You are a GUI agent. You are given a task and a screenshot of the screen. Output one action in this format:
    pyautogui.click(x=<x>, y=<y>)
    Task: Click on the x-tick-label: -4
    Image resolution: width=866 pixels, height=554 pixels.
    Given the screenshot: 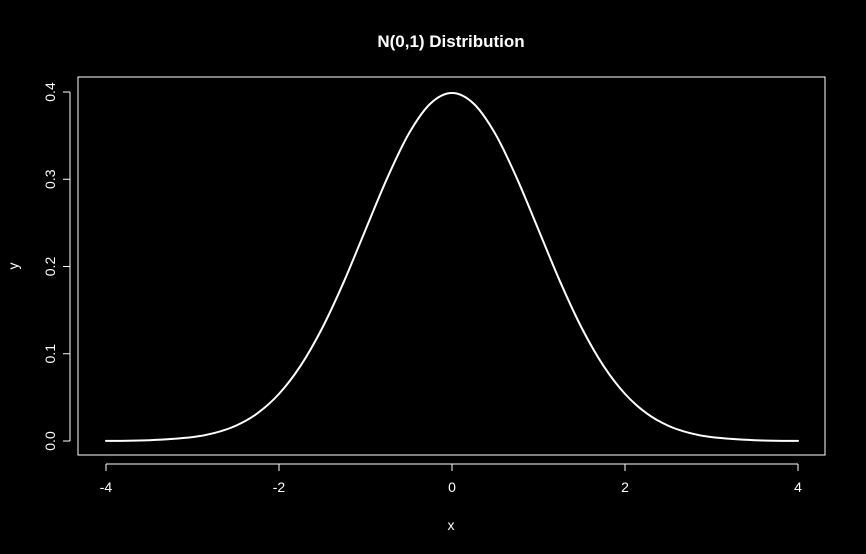 What is the action you would take?
    pyautogui.click(x=106, y=487)
    